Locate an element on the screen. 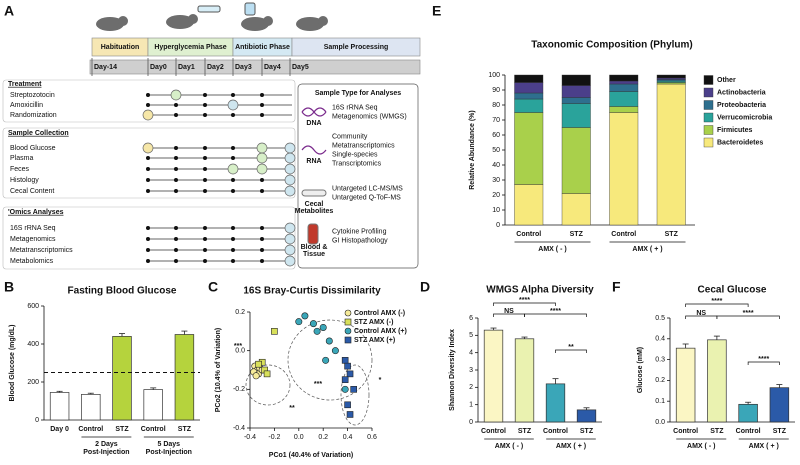 This screenshot has height=465, width=800. row-label: Histology is located at coordinates (24, 180).